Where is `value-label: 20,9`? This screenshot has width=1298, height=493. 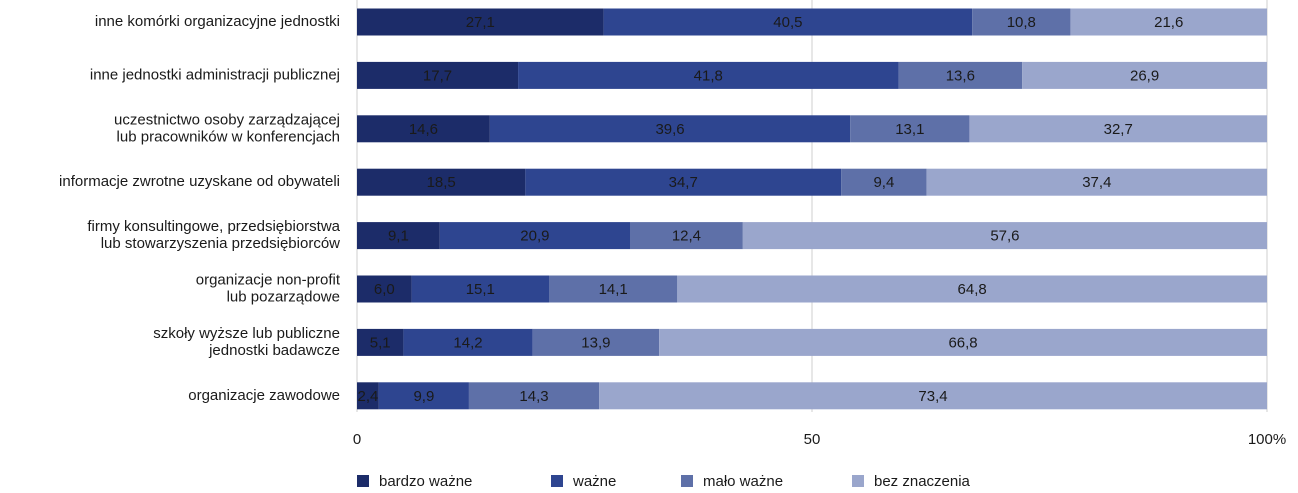 value-label: 20,9 is located at coordinates (534, 236).